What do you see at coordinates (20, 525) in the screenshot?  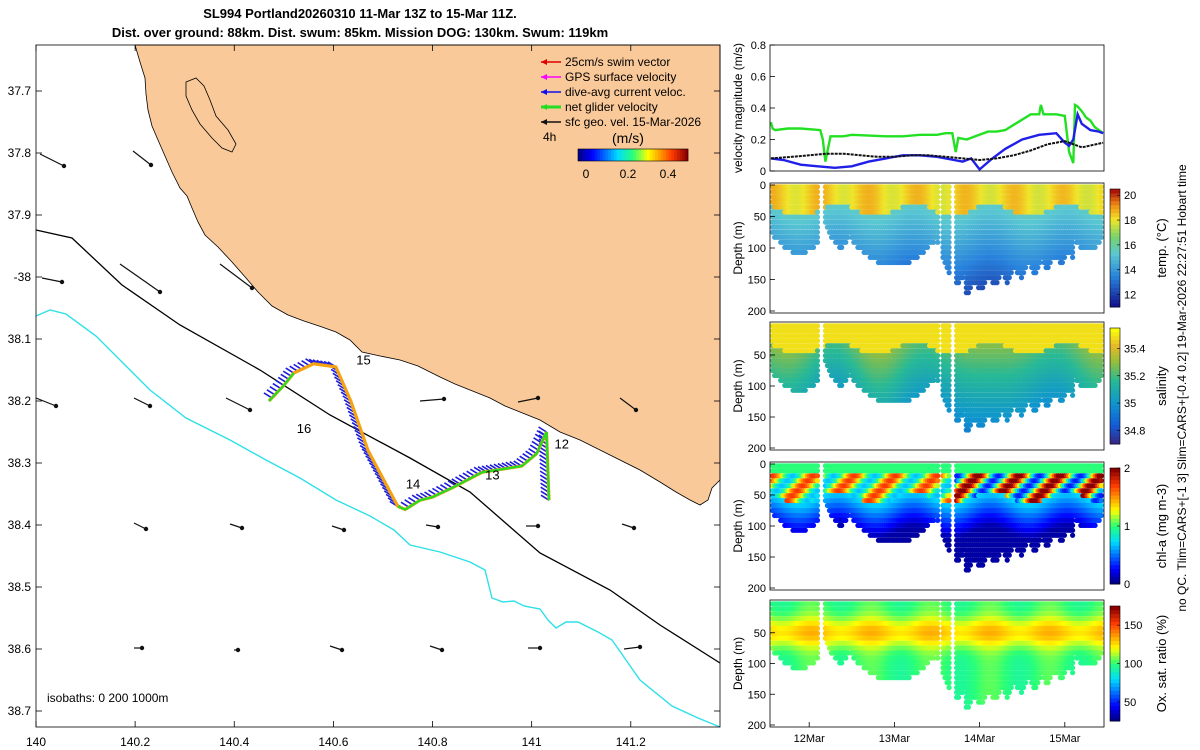 I see `map-ytick-label: 38.4` at bounding box center [20, 525].